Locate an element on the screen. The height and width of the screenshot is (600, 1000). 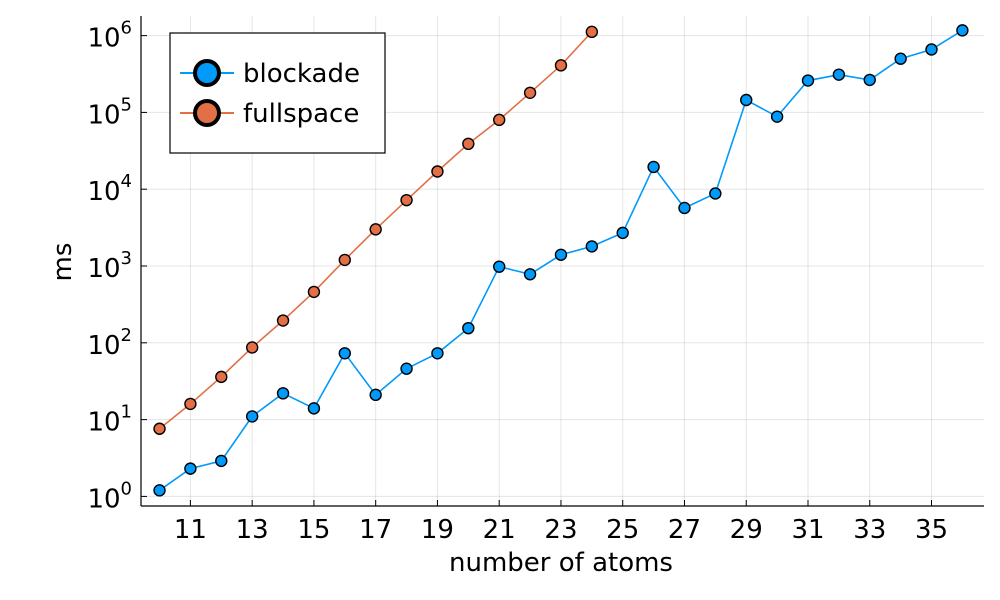
y-tick-exponent: 1 is located at coordinates (126, 412).